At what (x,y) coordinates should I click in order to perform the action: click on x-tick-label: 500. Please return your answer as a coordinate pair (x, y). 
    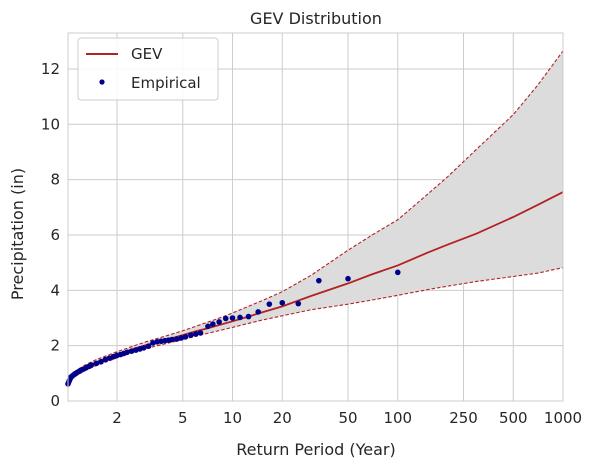
    Looking at the image, I should click on (513, 418).